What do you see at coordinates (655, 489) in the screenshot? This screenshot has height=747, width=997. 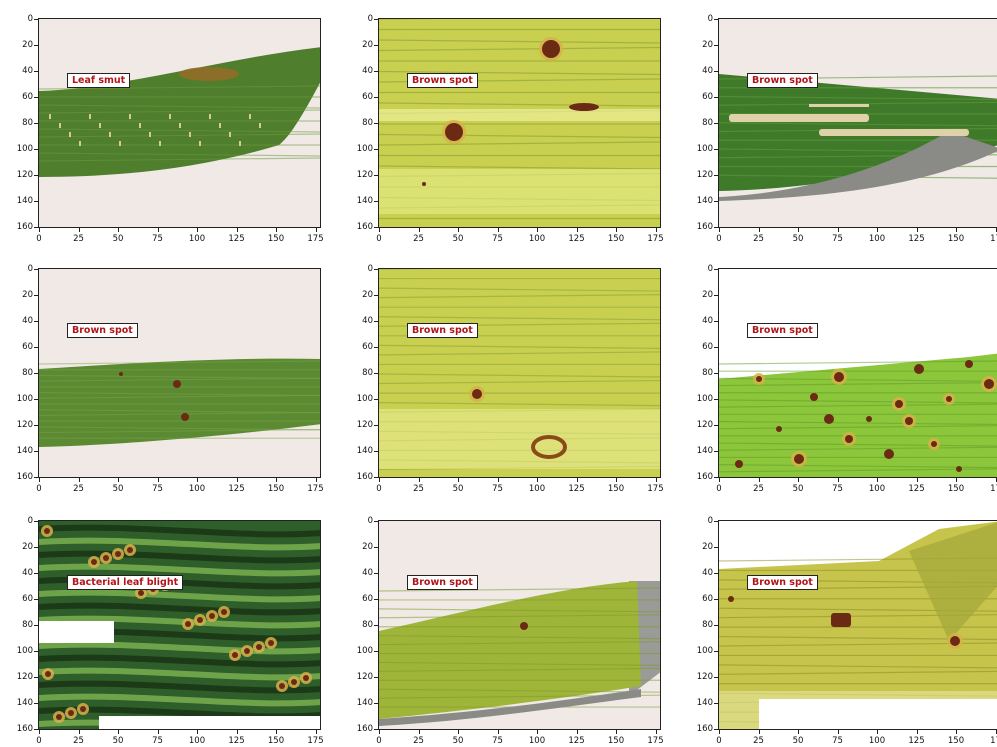 I see `x-tick-label: 175` at bounding box center [655, 489].